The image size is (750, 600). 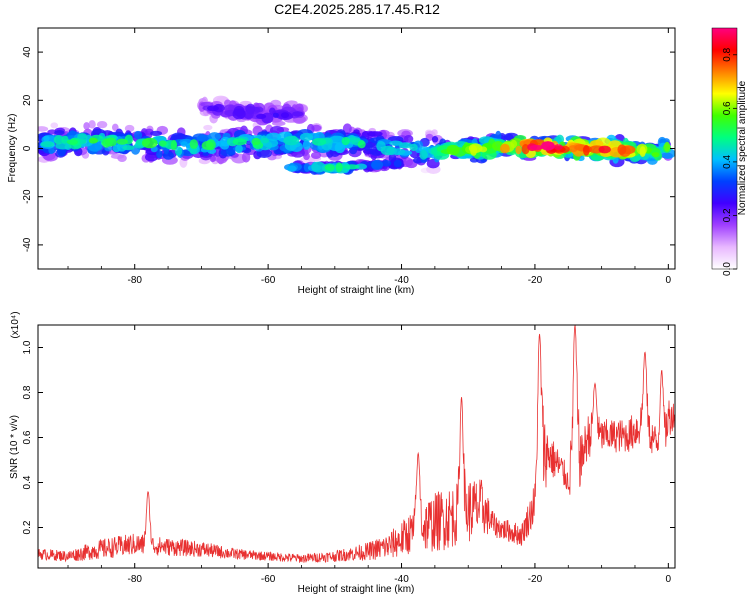 I want to click on y-tick-label: 20, so click(x=27, y=100).